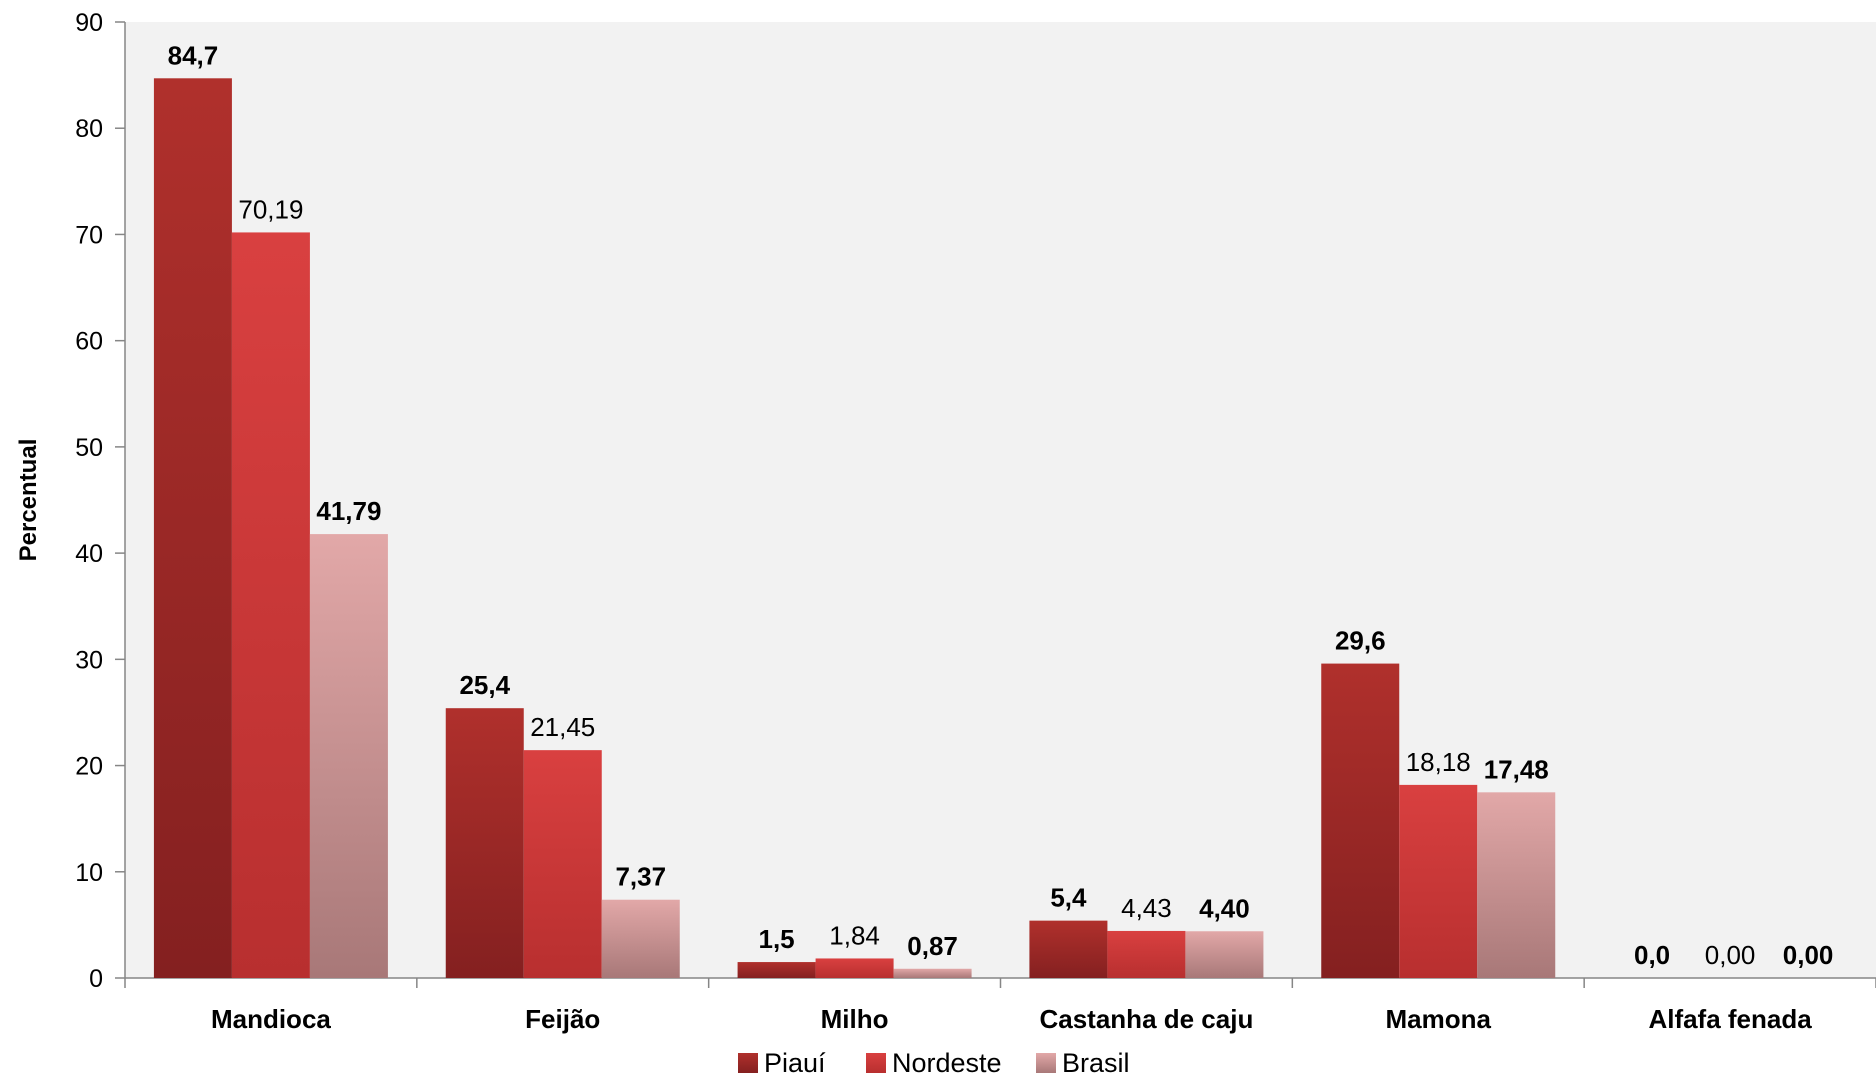 The height and width of the screenshot is (1086, 1876). Describe the element at coordinates (193, 55) in the screenshot. I see `data-label: 84,7` at that location.